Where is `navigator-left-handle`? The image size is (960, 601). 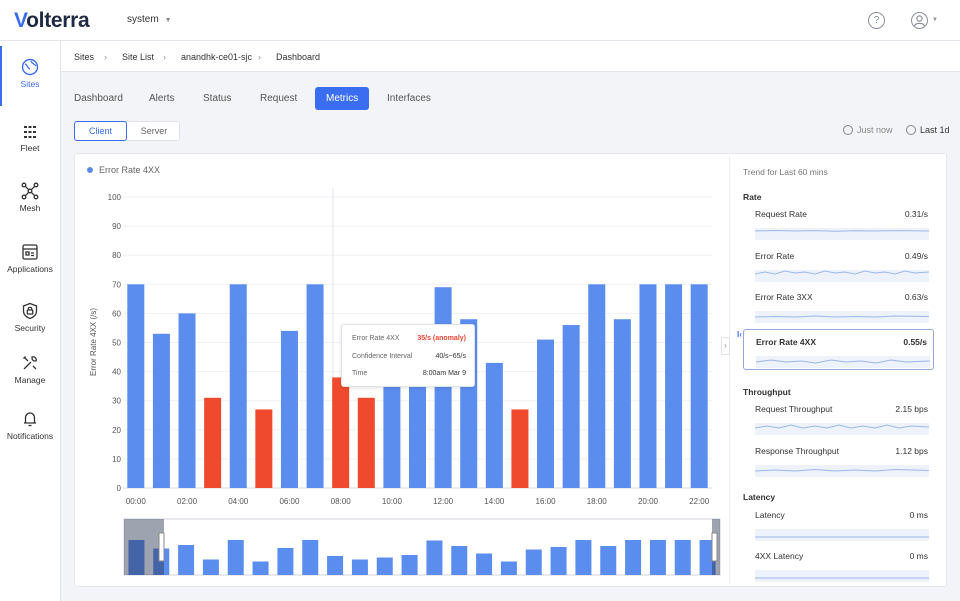 navigator-left-handle is located at coordinates (161, 547).